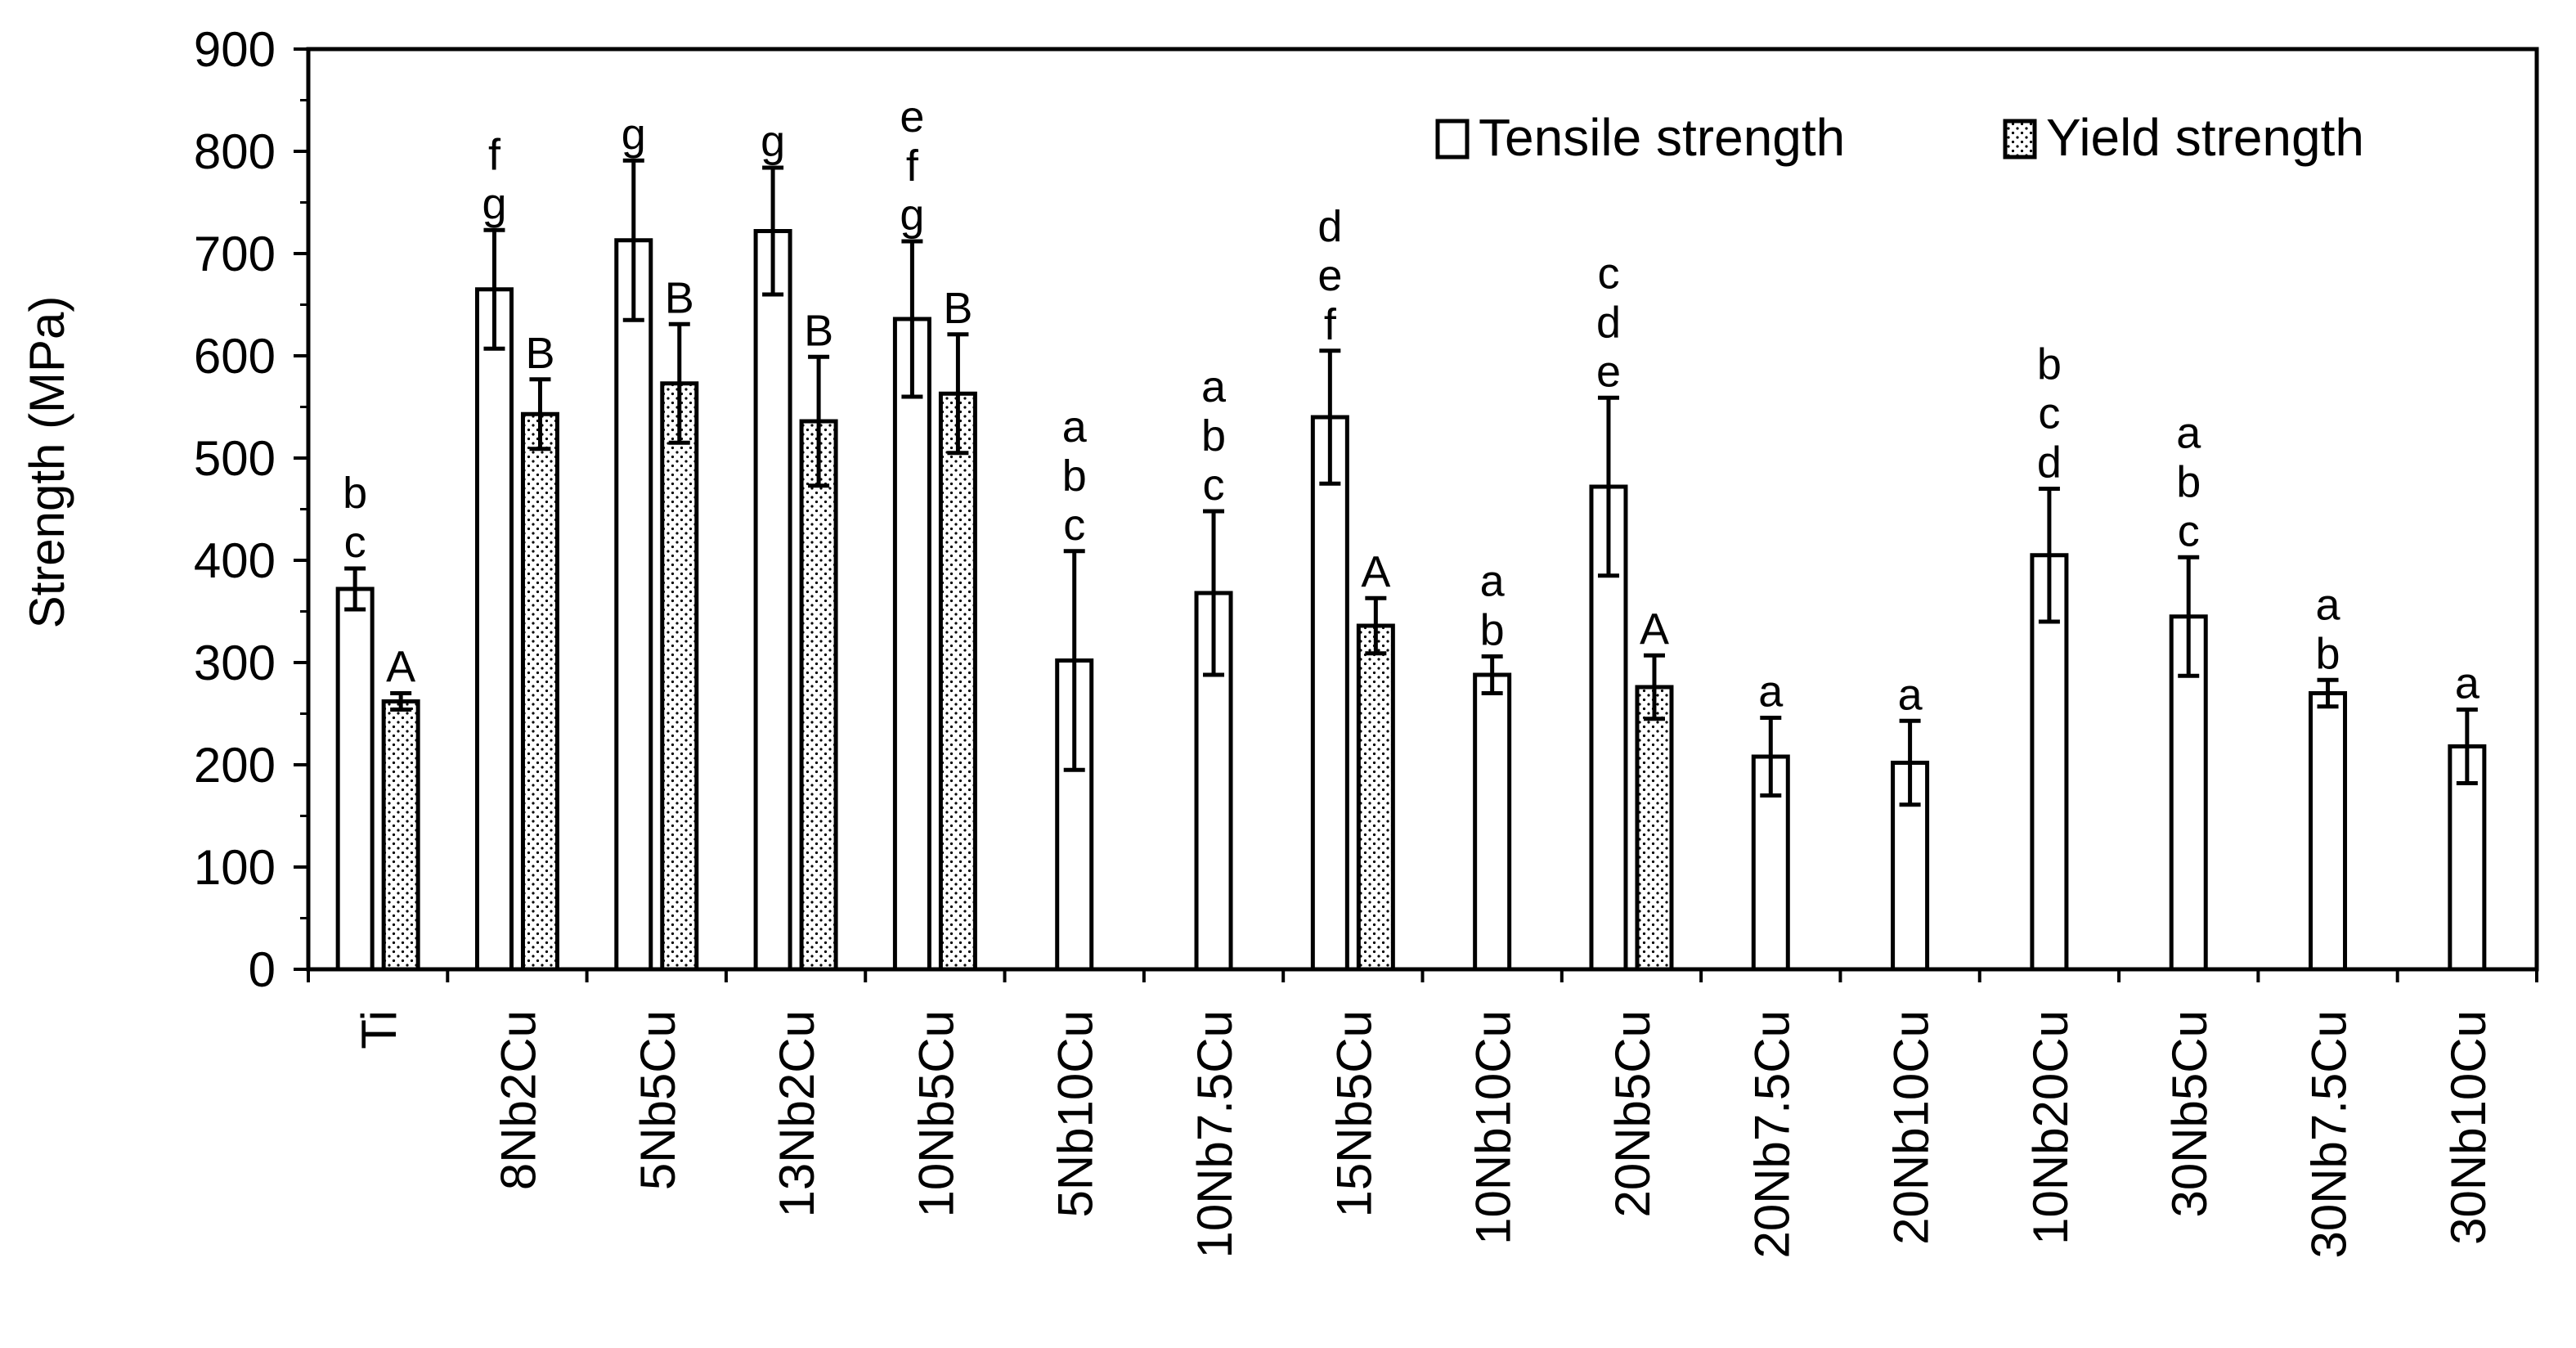  I want to click on x-category-label: 10Nb7.5Cu, so click(1215, 1134).